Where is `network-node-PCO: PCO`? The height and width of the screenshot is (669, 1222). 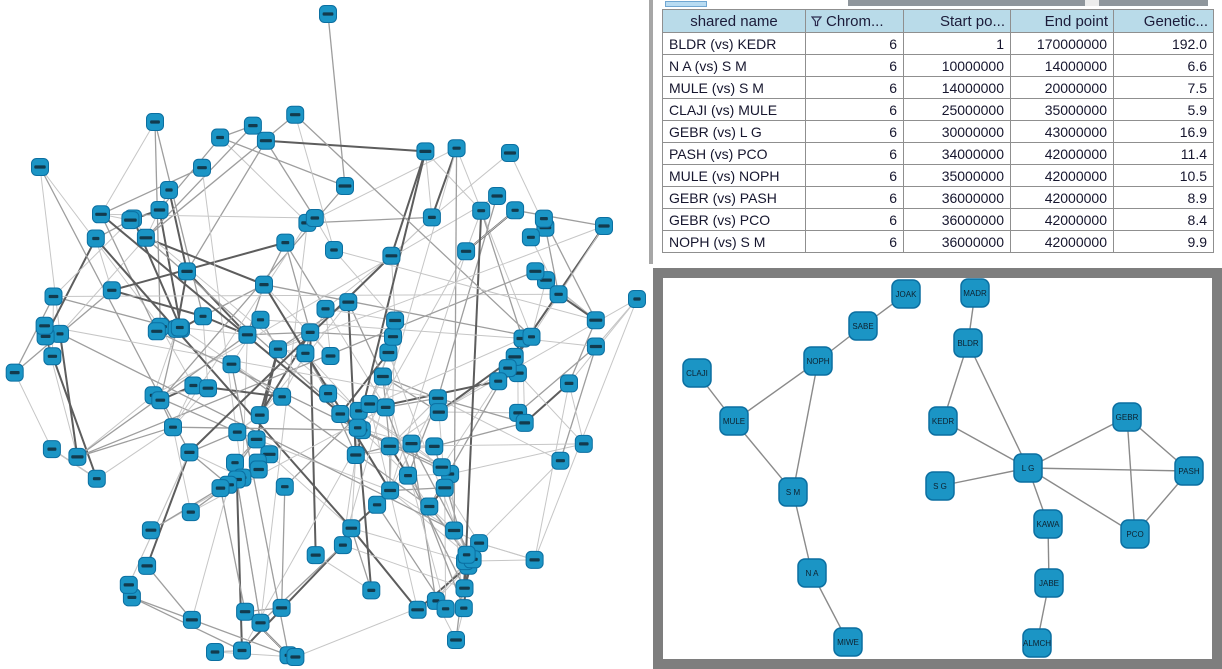 network-node-PCO: PCO is located at coordinates (1135, 534).